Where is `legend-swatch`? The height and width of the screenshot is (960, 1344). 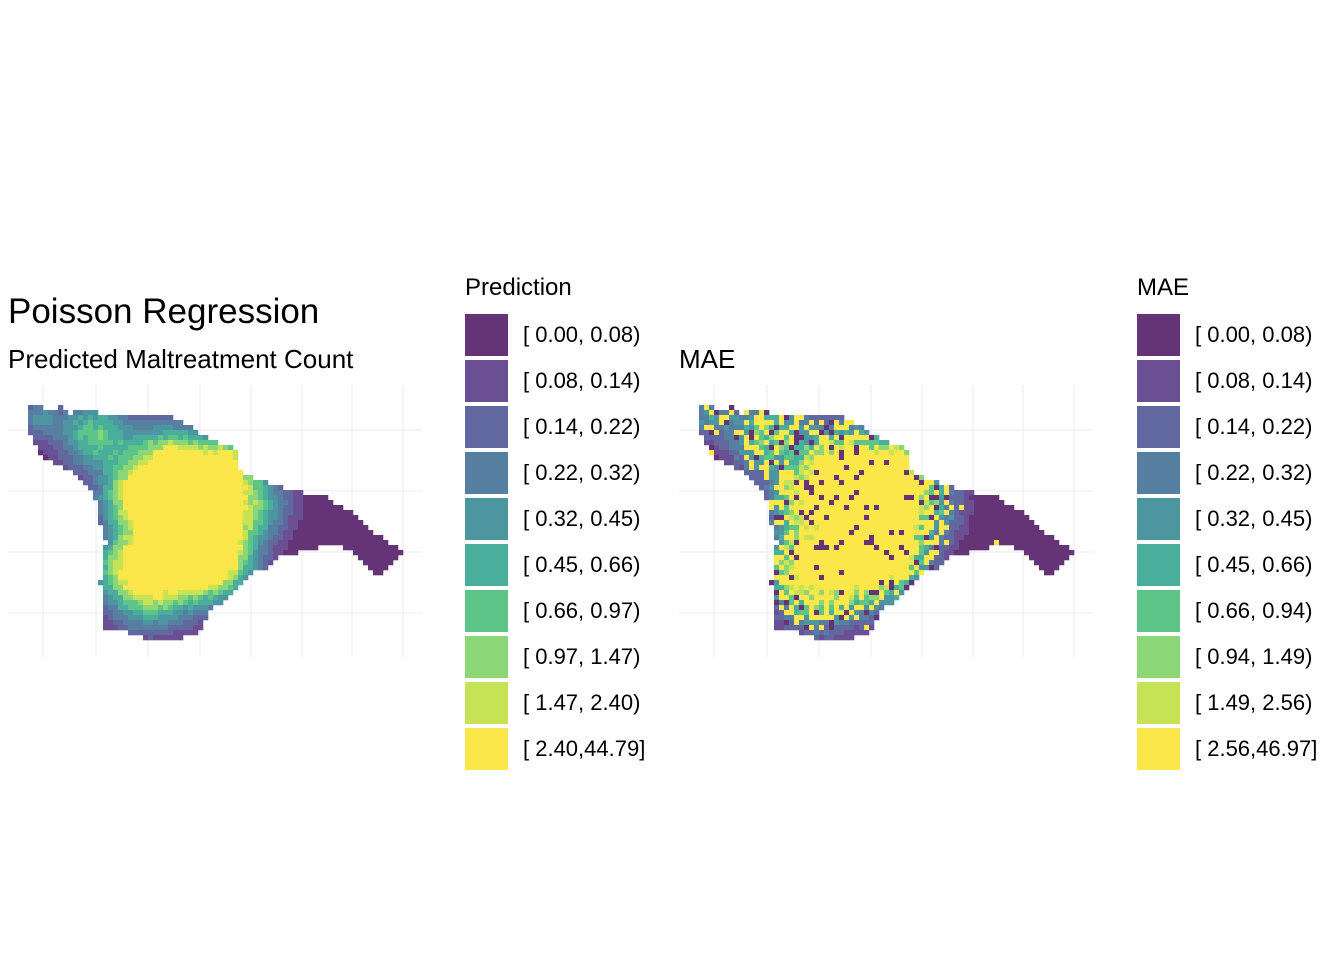
legend-swatch is located at coordinates (1158, 611).